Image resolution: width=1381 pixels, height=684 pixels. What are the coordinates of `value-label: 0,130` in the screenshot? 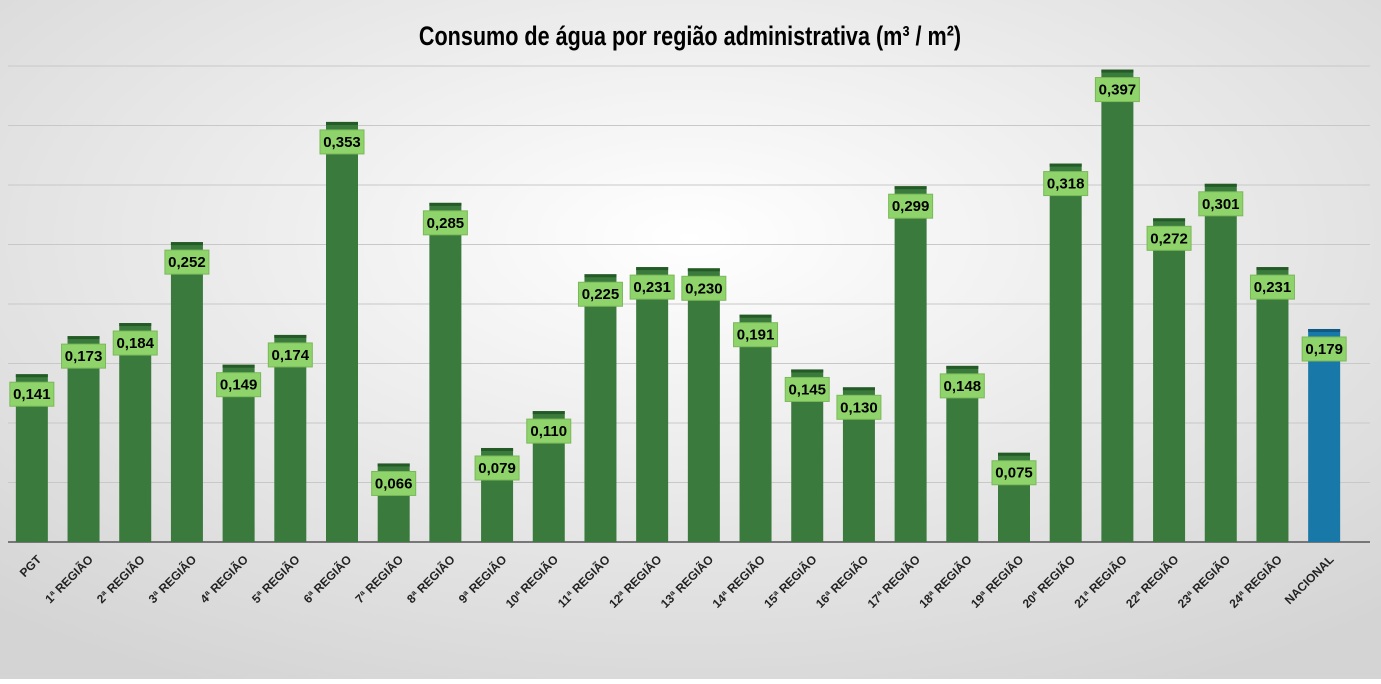 It's located at (859, 407).